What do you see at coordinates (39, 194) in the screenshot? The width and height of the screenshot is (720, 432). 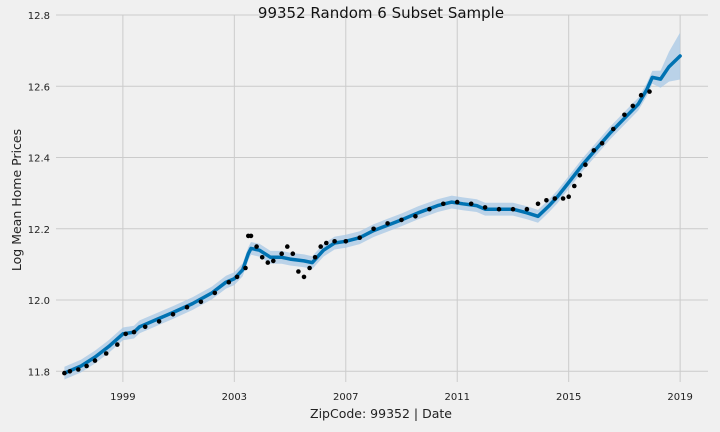 I see `y-tick-labels: 11.8 12.0 12.2 12.4 12.6 12.8` at bounding box center [39, 194].